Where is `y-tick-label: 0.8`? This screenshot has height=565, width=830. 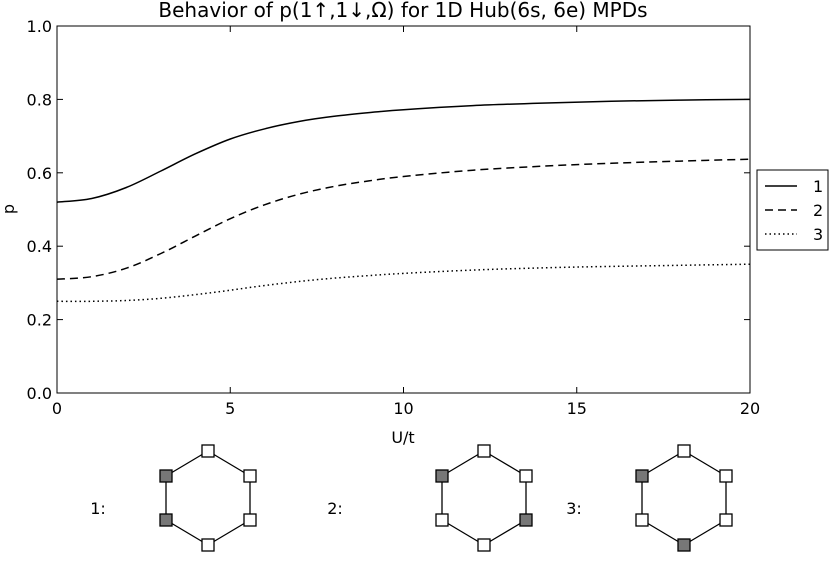 y-tick-label: 0.8 is located at coordinates (39, 99).